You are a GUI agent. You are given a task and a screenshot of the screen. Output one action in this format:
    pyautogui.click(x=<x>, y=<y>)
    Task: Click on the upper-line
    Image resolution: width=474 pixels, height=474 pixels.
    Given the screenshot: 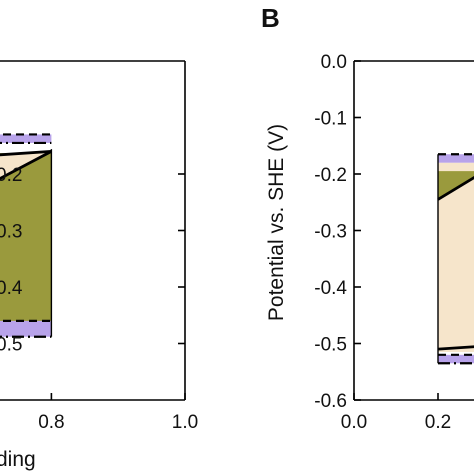 What is the action you would take?
    pyautogui.click(x=26, y=153)
    